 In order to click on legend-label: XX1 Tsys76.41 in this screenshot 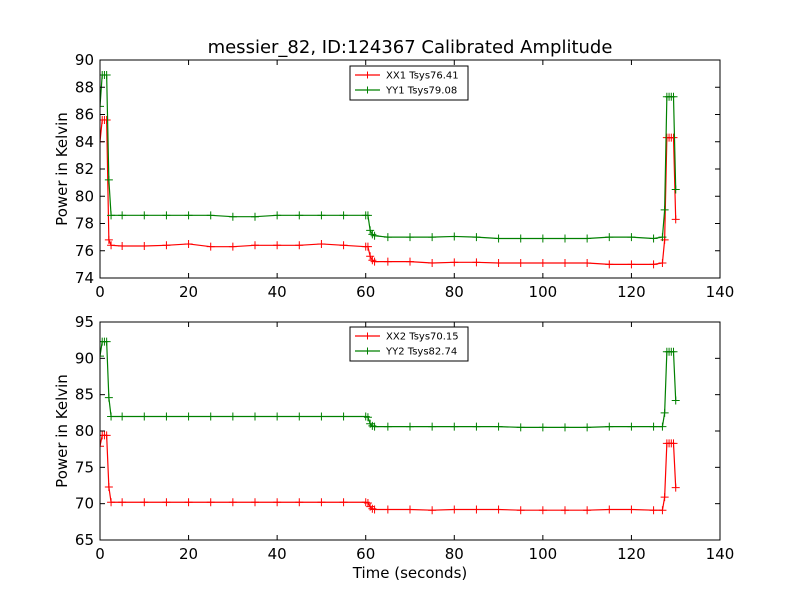, I will do `click(422, 76)`.